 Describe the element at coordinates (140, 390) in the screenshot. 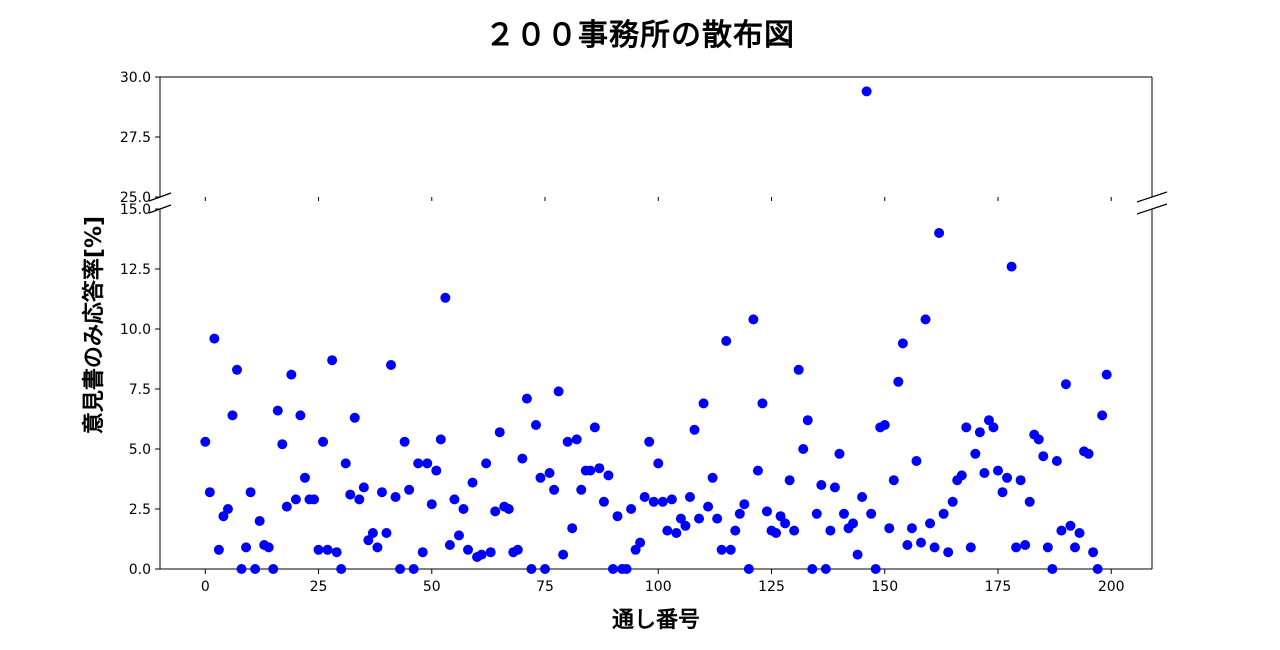

I see `lower-y-tick-label: 7.5` at that location.